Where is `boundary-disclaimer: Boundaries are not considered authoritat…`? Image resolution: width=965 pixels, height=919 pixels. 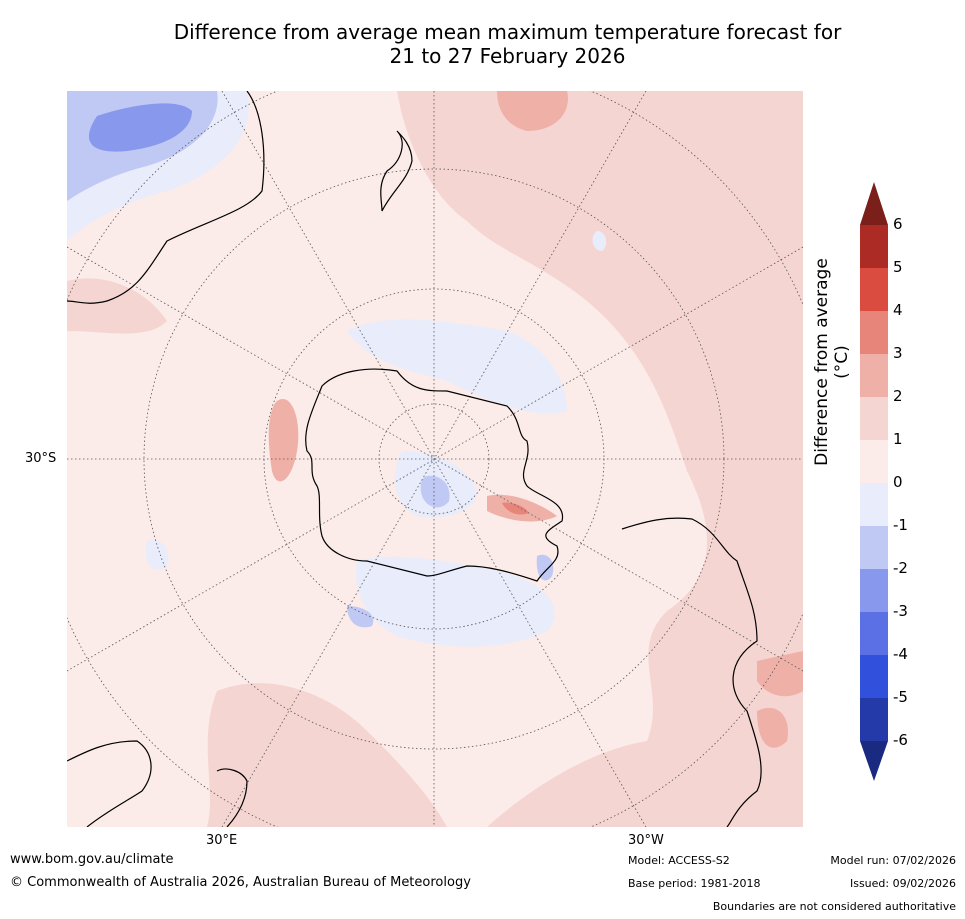
boundary-disclaimer: Boundaries are not considered authoritat… is located at coordinates (834, 906).